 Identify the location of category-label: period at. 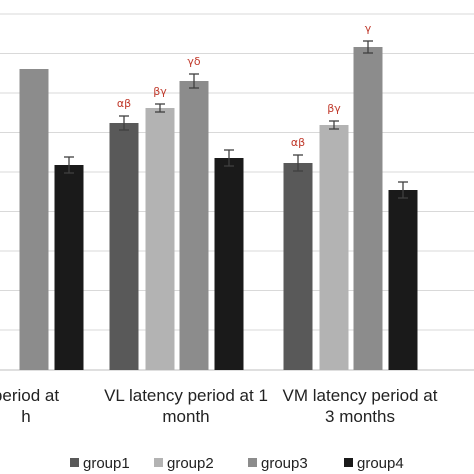
(29, 395).